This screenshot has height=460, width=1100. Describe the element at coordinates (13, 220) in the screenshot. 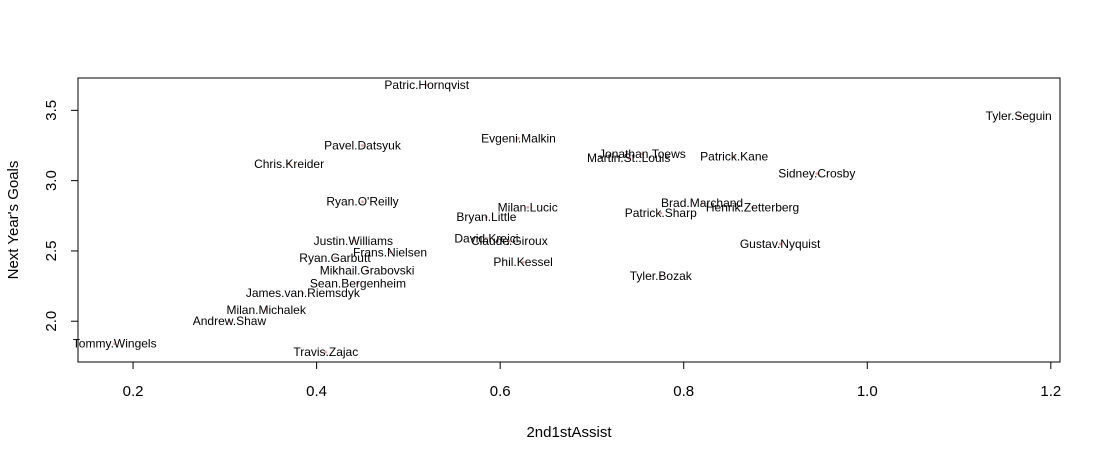

I see `y-axis-label: Next Year's Goals` at that location.